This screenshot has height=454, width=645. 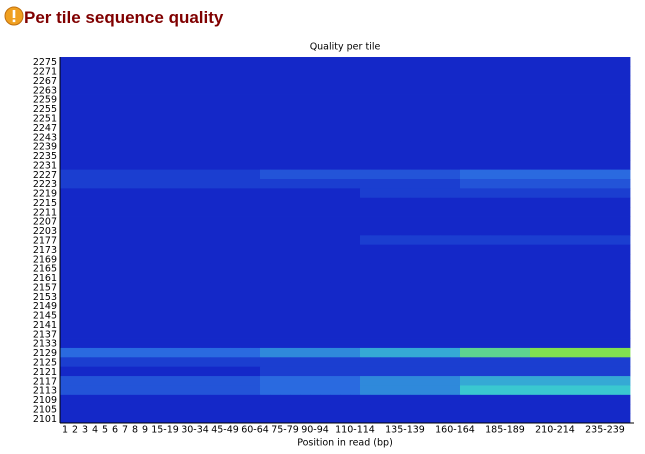 I want to click on chart-title: Quality per tile, so click(x=345, y=47).